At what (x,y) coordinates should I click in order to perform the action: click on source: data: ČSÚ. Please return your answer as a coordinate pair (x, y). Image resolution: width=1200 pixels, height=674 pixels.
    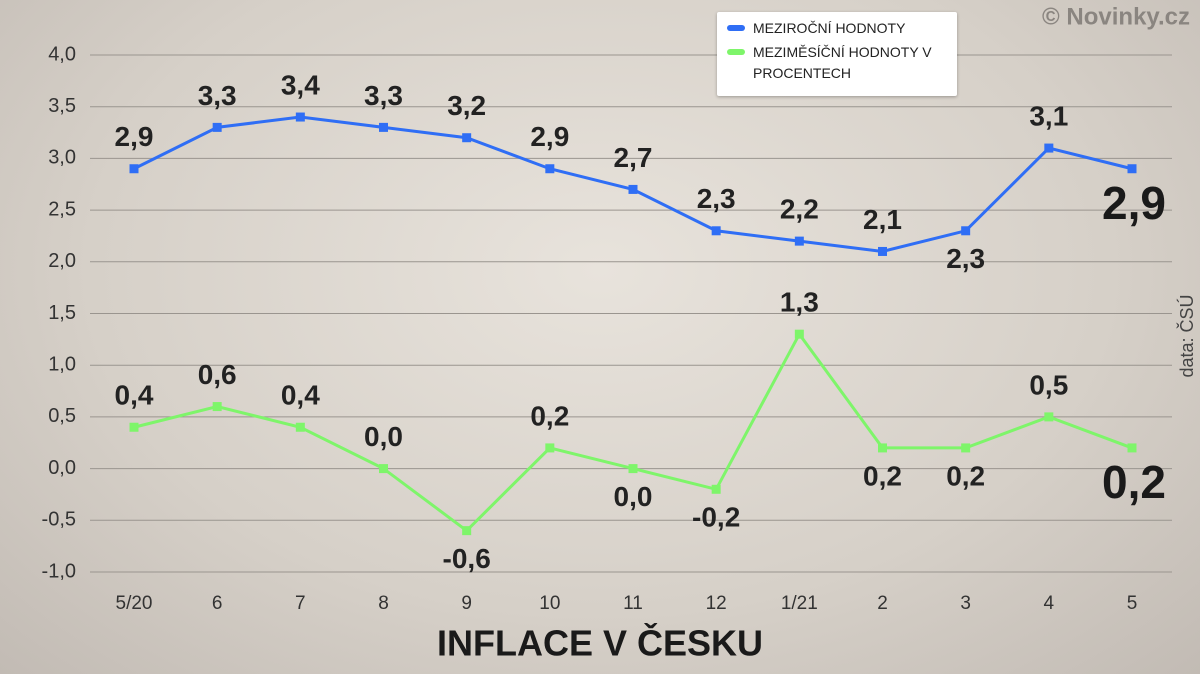
    Looking at the image, I should click on (1186, 335).